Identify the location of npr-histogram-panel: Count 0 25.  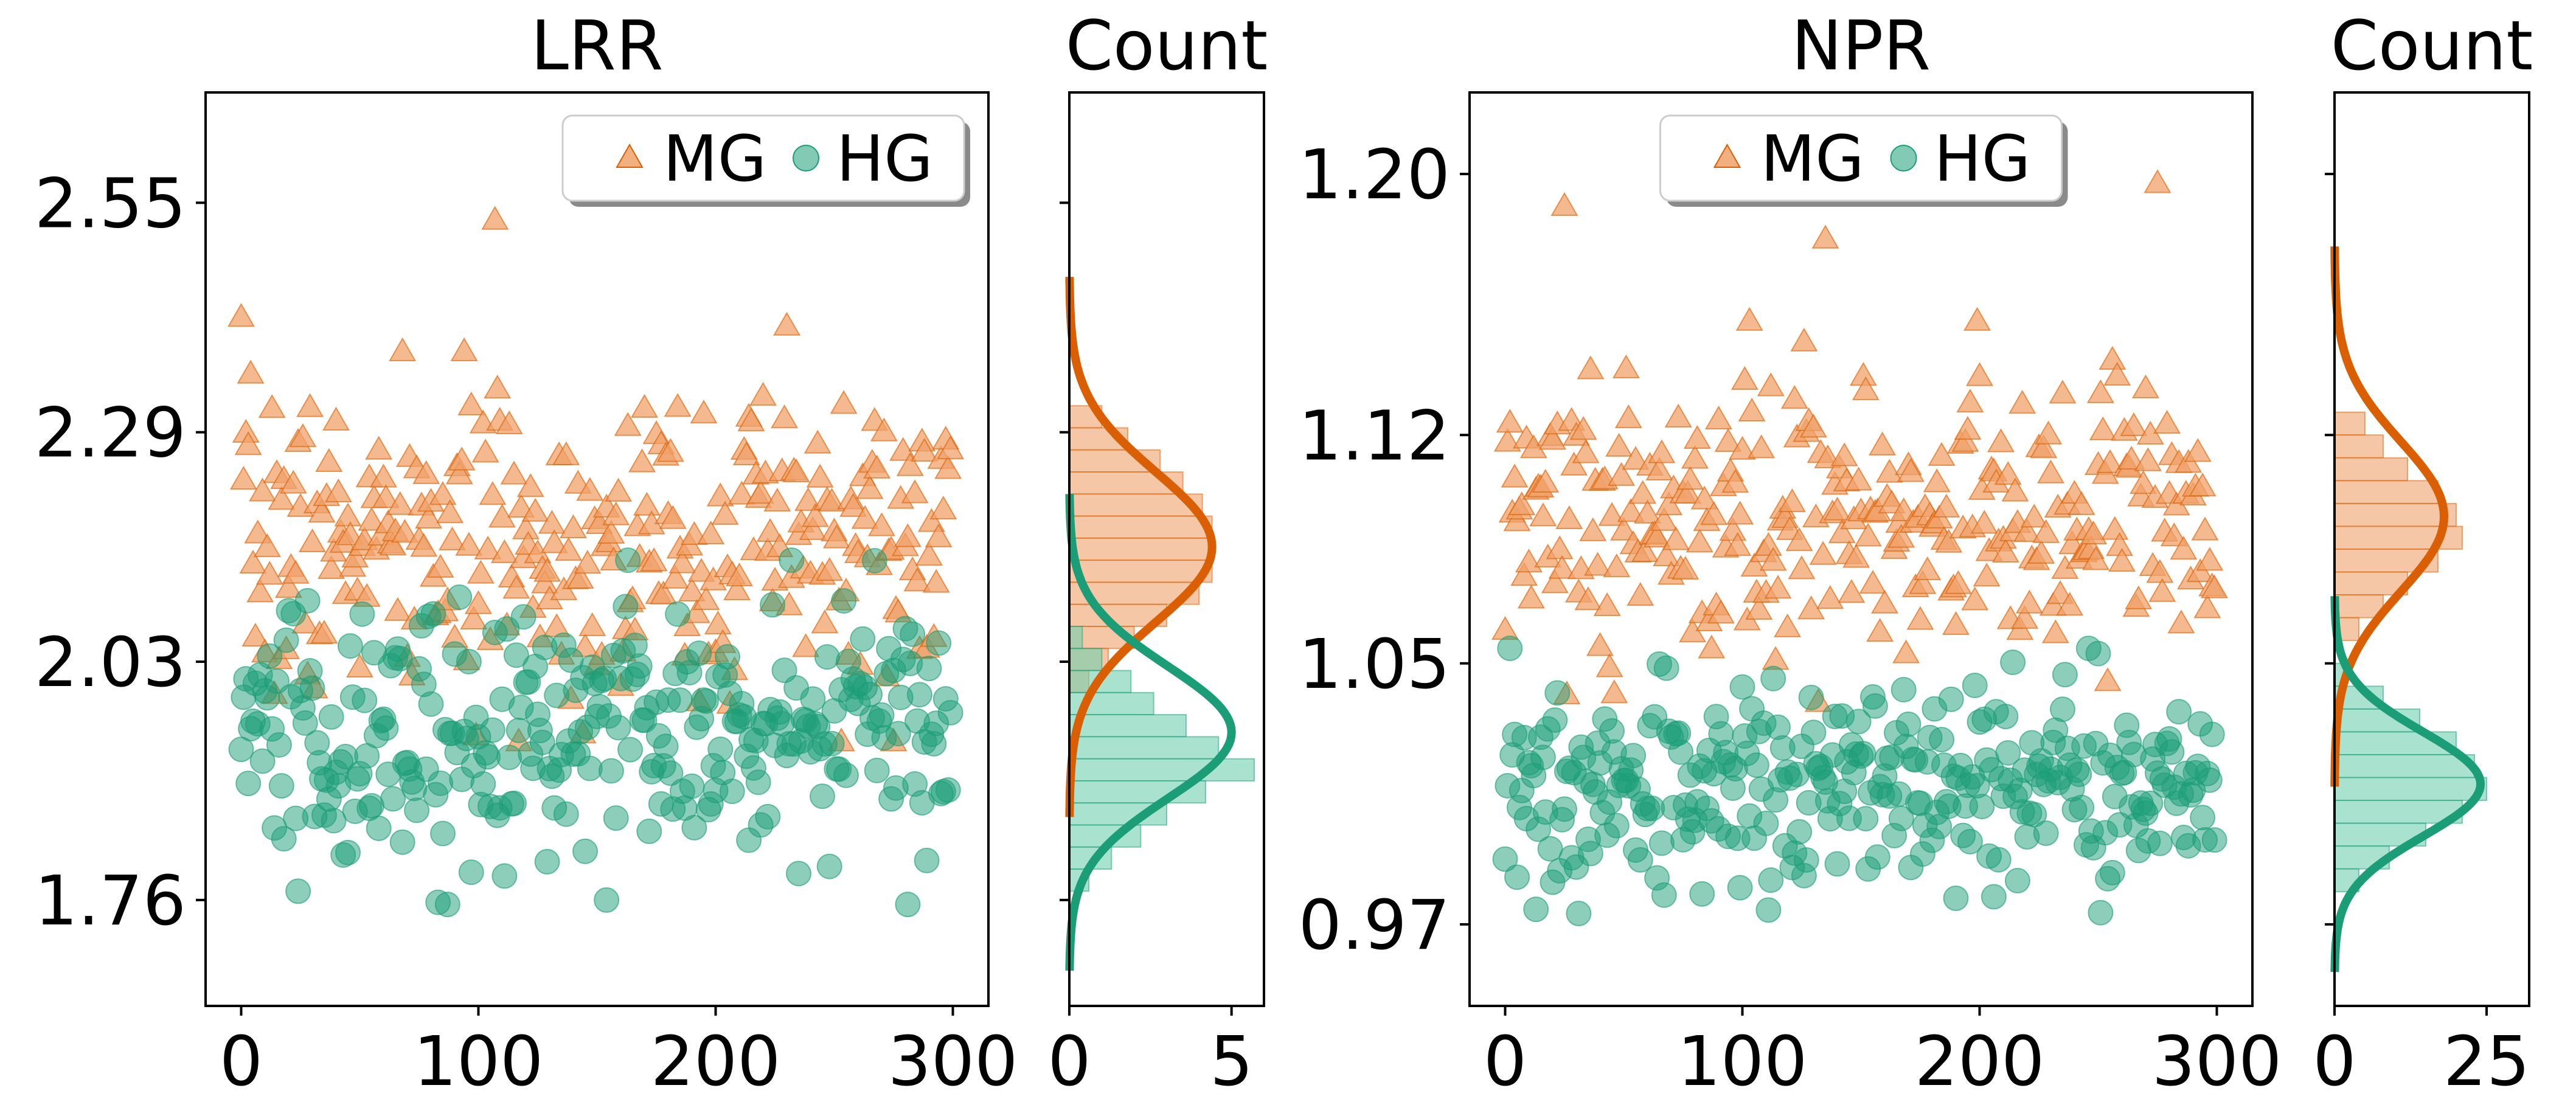
(2423, 554).